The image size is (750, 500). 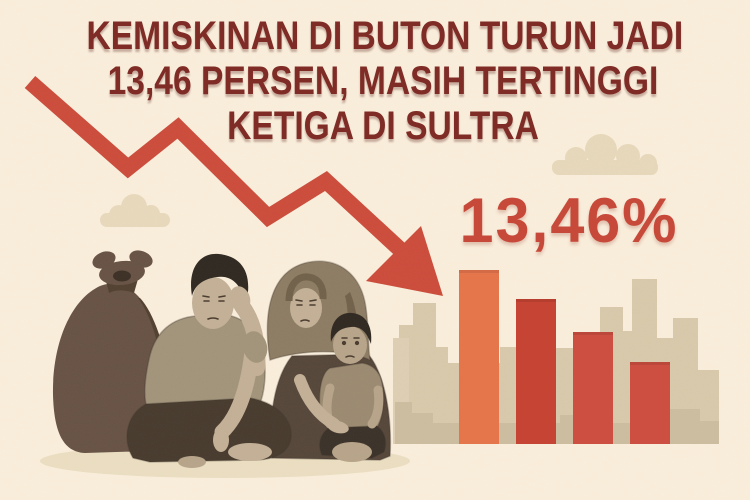 I want to click on headline-line-3: KETIGA DI SULTRA, so click(x=383, y=126).